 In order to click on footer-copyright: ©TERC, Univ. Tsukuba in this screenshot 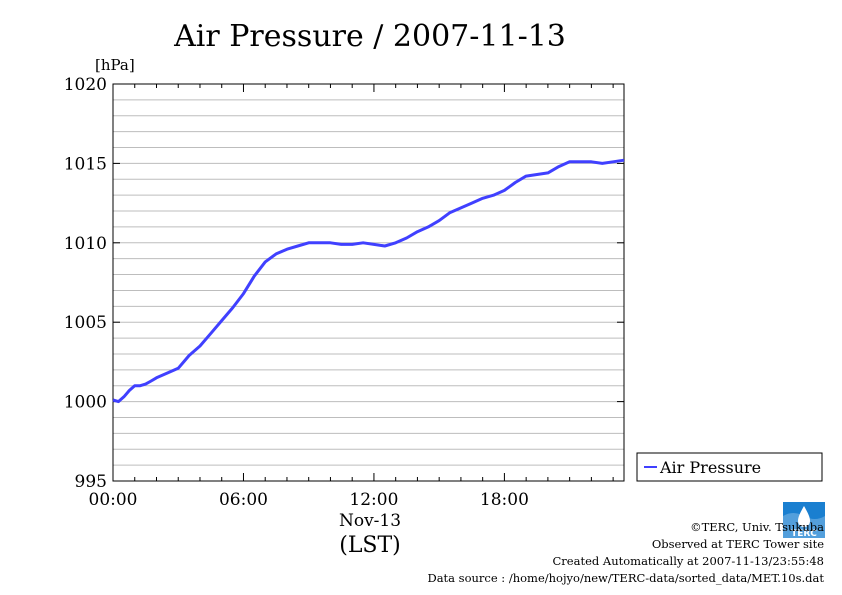, I will do `click(757, 527)`.